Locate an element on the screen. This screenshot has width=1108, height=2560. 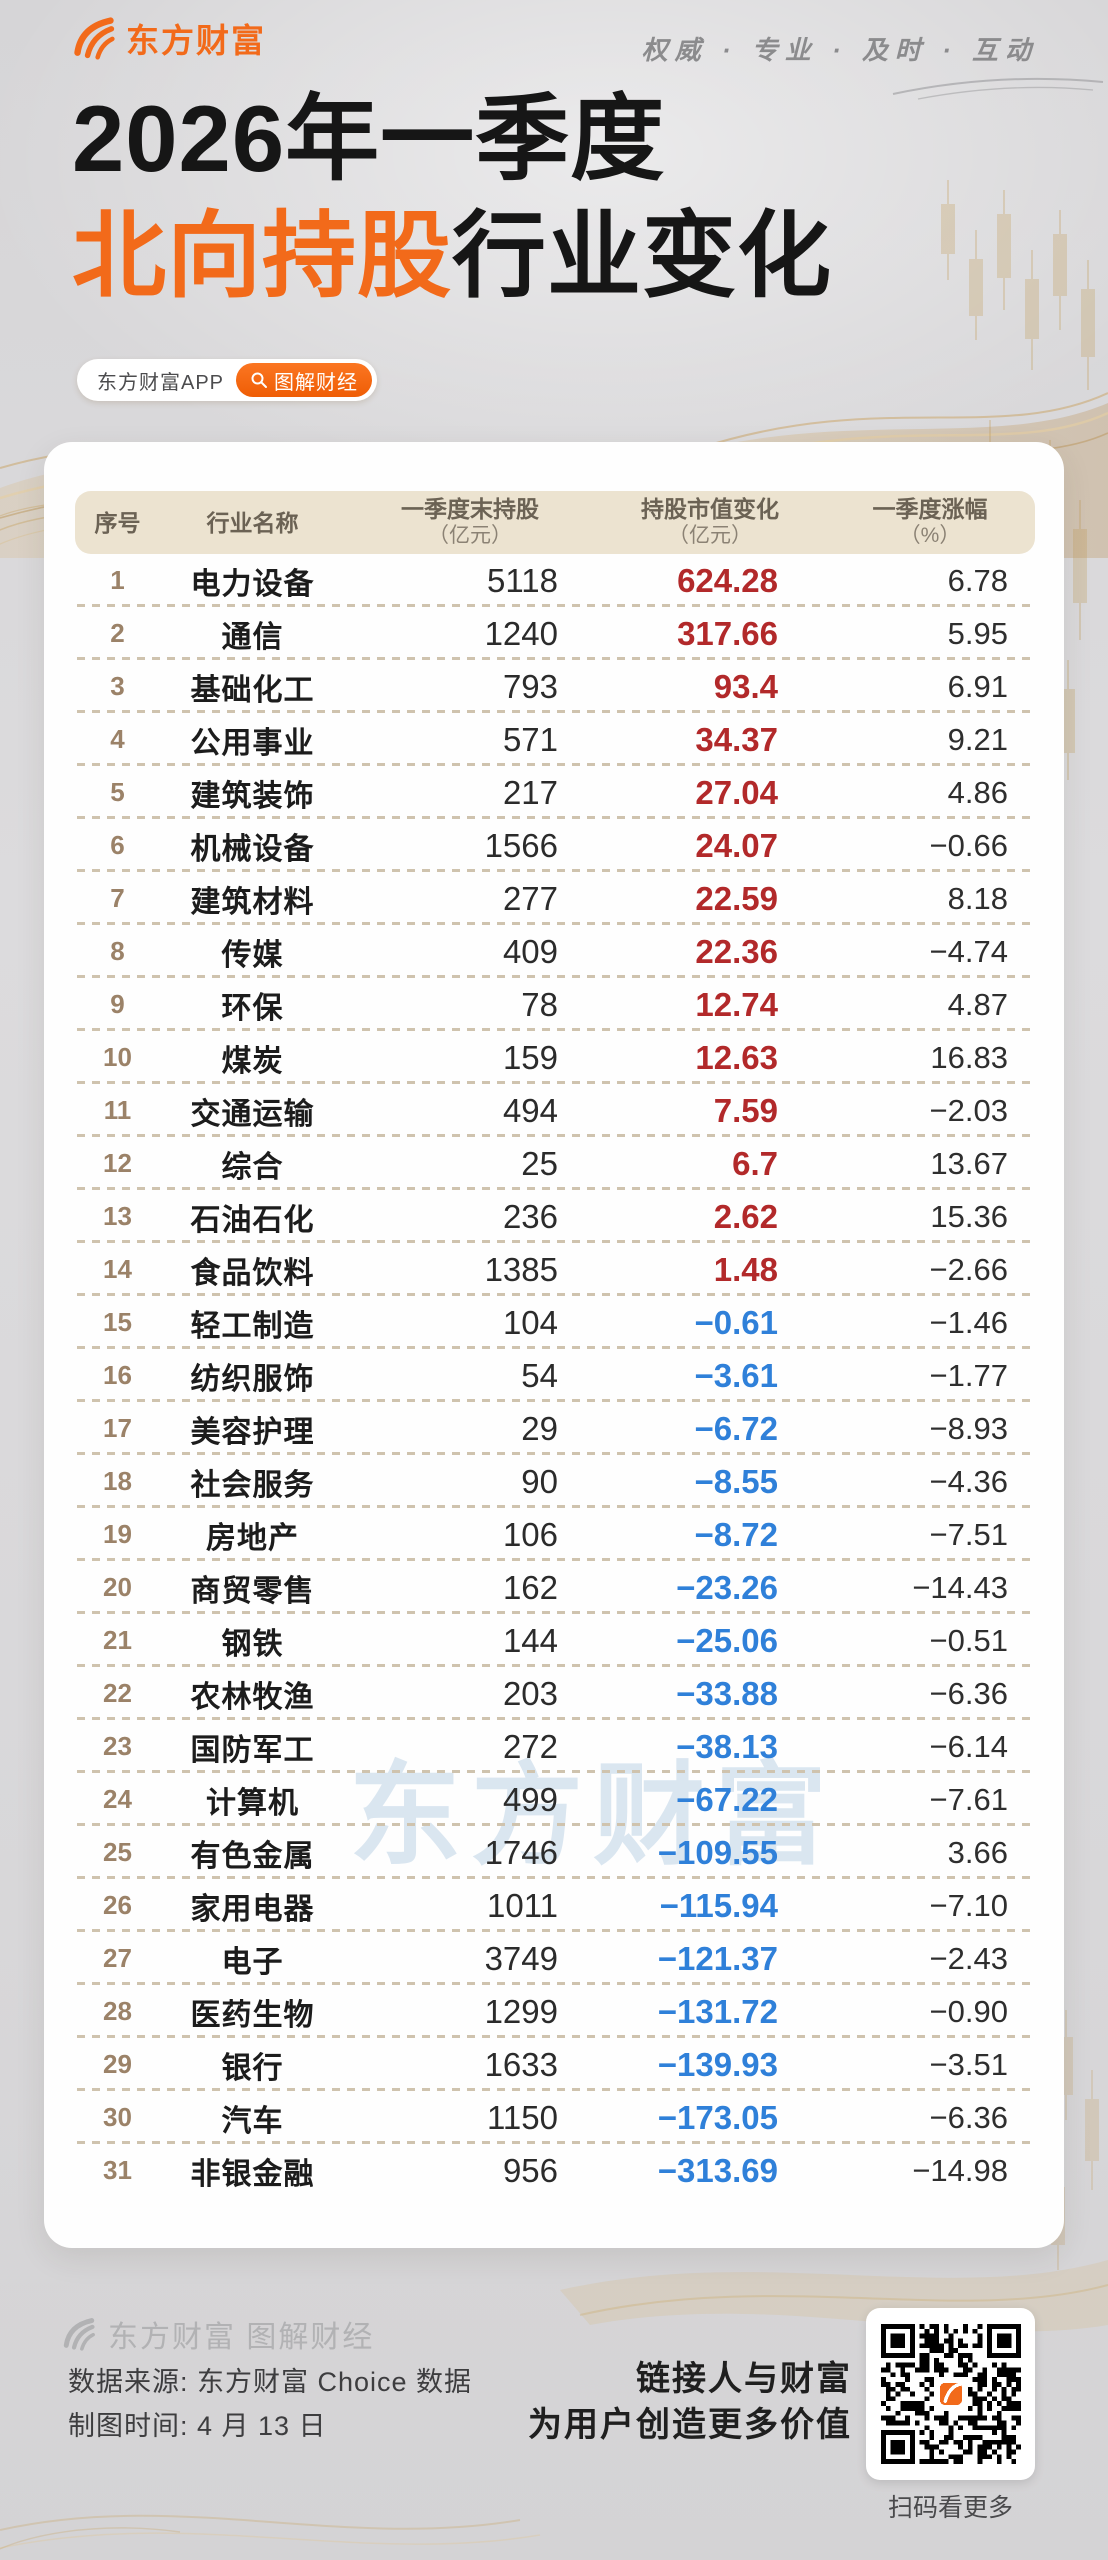
holding-value: 5118 is located at coordinates (522, 580).